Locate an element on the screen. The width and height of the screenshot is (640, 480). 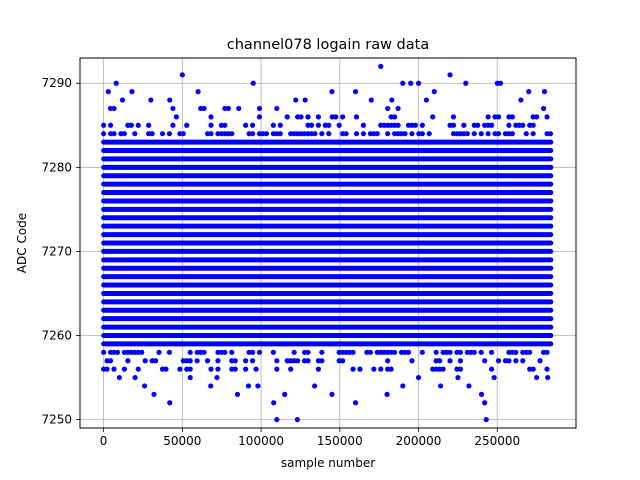
x-tick-label: 100000 is located at coordinates (261, 441).